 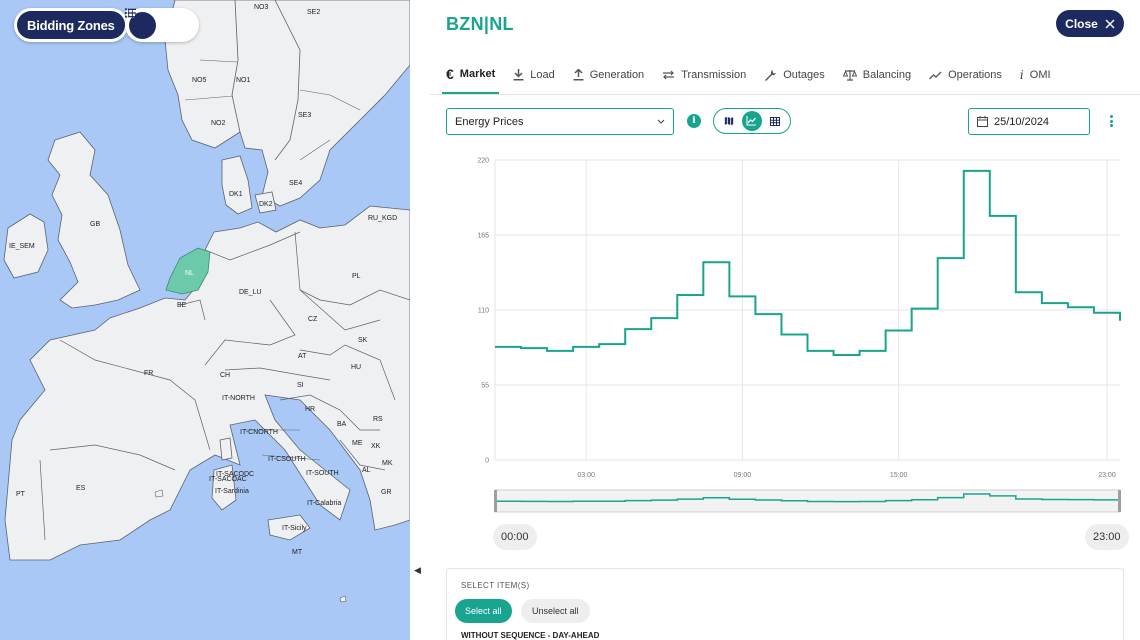 I want to click on tab-label: Transmission, so click(x=714, y=75).